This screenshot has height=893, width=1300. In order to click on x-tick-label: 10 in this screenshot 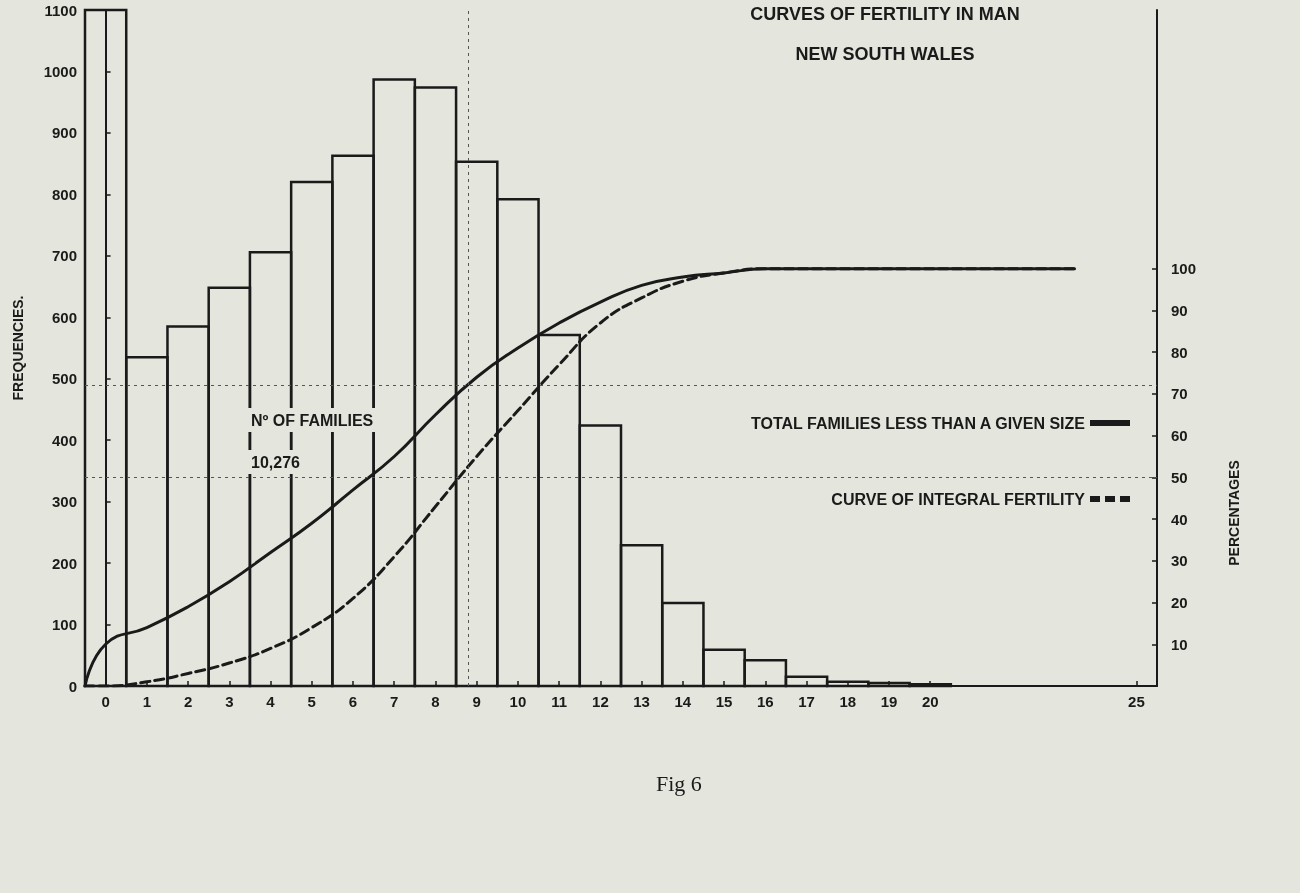, I will do `click(518, 701)`.